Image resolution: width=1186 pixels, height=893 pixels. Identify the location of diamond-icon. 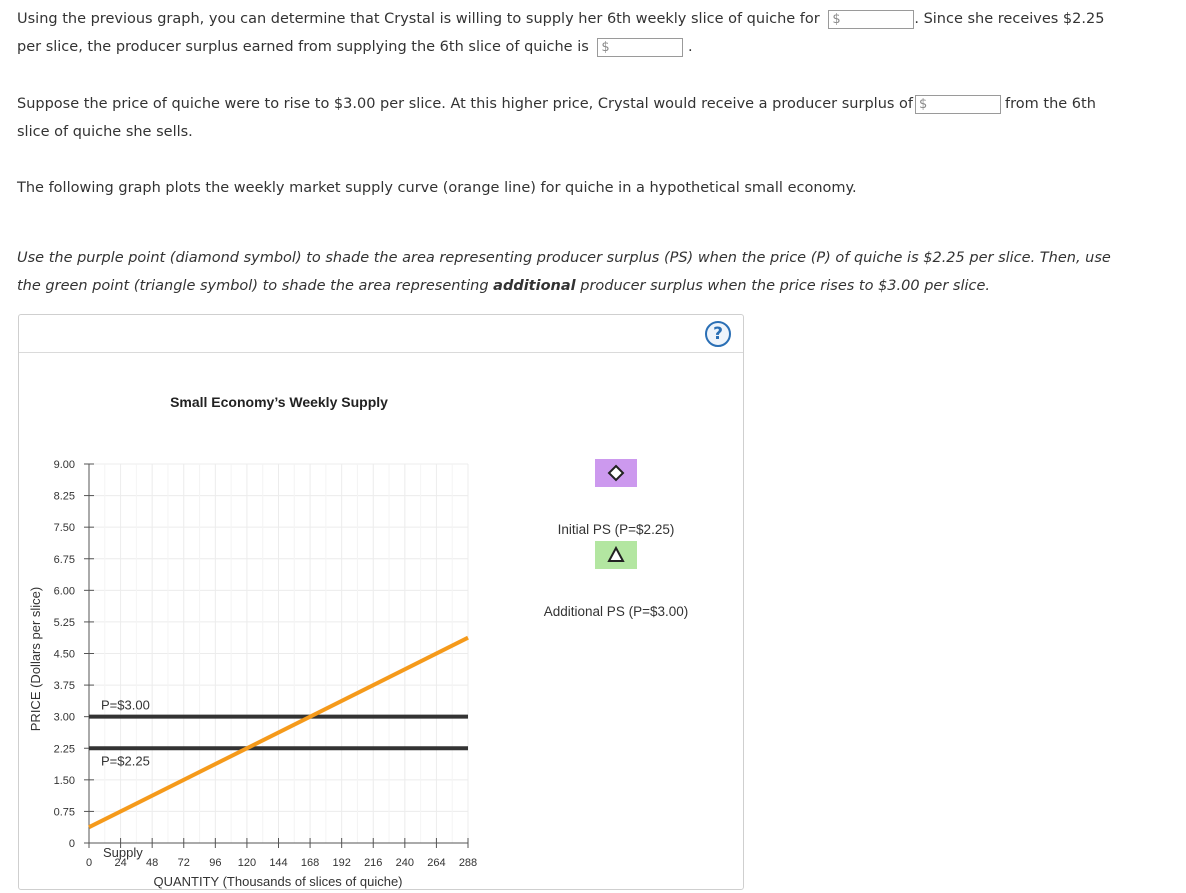
(616, 473).